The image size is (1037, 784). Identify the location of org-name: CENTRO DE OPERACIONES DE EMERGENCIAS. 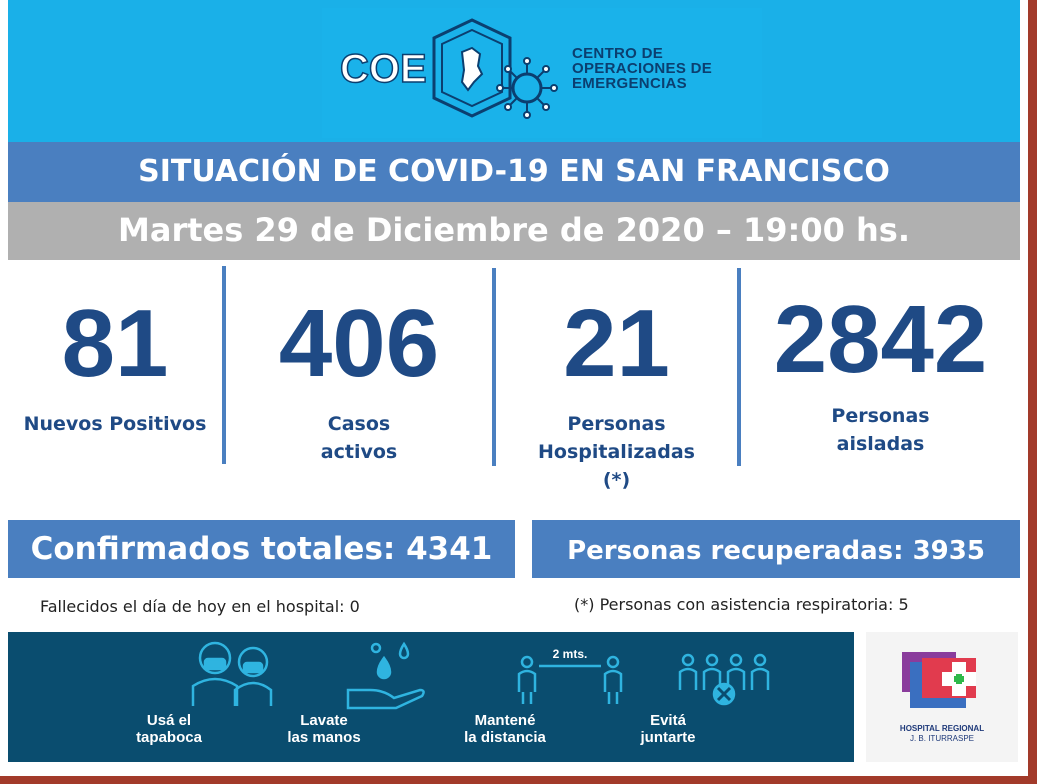
(667, 68).